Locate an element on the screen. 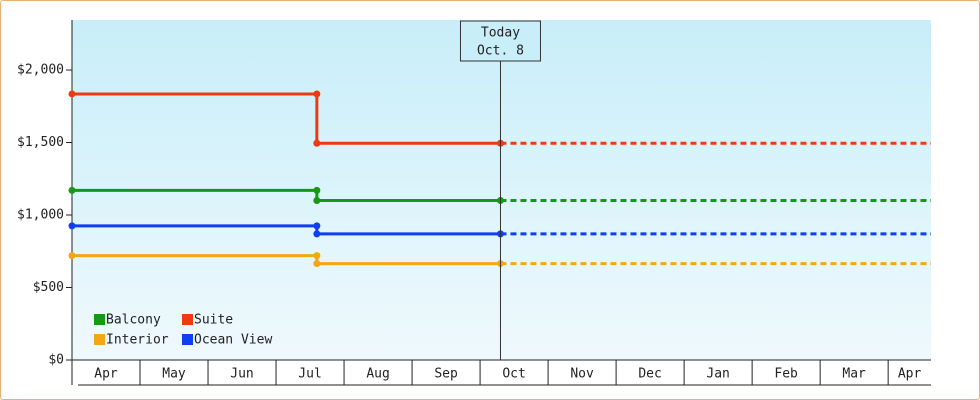 The width and height of the screenshot is (980, 400). x-tick-label: May is located at coordinates (174, 374).